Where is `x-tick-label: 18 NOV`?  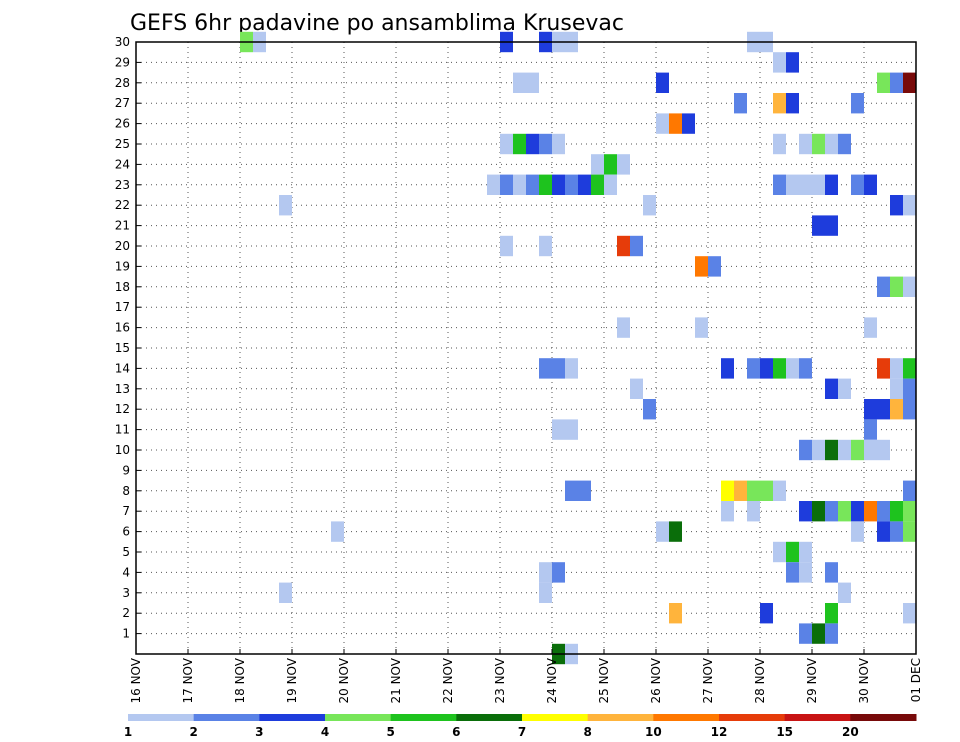
x-tick-label: 18 NOV is located at coordinates (240, 680).